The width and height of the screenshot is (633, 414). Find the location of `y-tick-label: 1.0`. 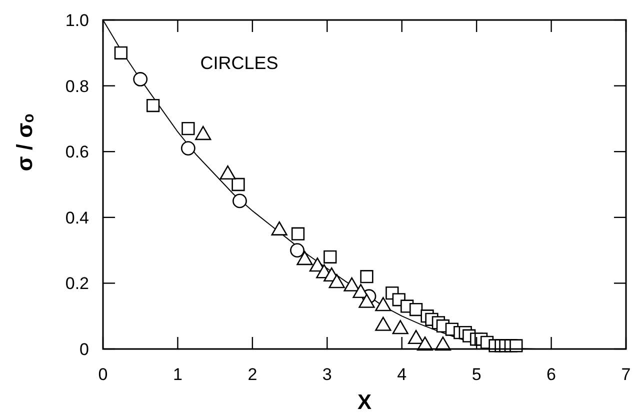

y-tick-label: 1.0 is located at coordinates (77, 20).